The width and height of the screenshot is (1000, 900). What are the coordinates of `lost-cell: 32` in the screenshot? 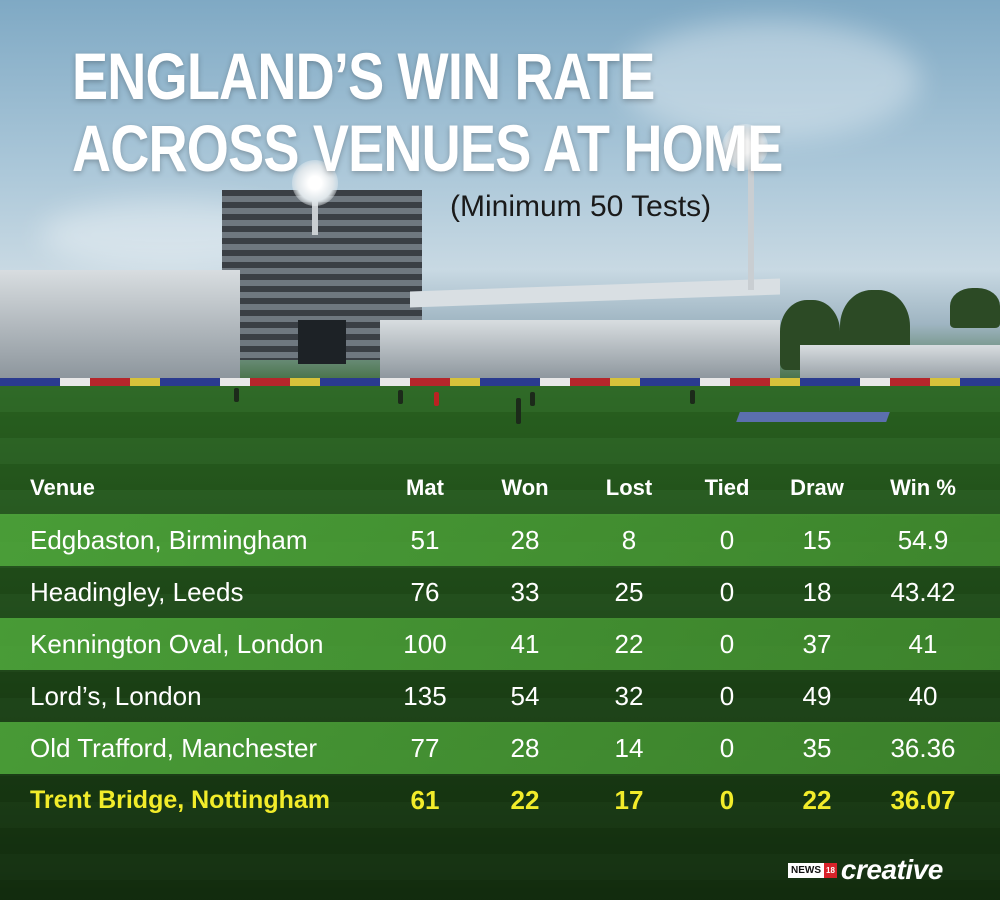 It's located at (629, 696).